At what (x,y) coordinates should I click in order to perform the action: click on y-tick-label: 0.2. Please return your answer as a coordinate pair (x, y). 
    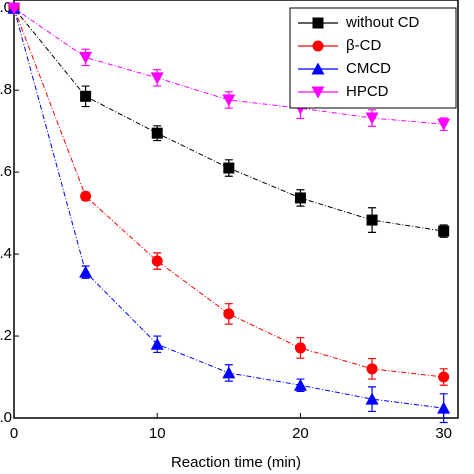
    Looking at the image, I should click on (6, 335).